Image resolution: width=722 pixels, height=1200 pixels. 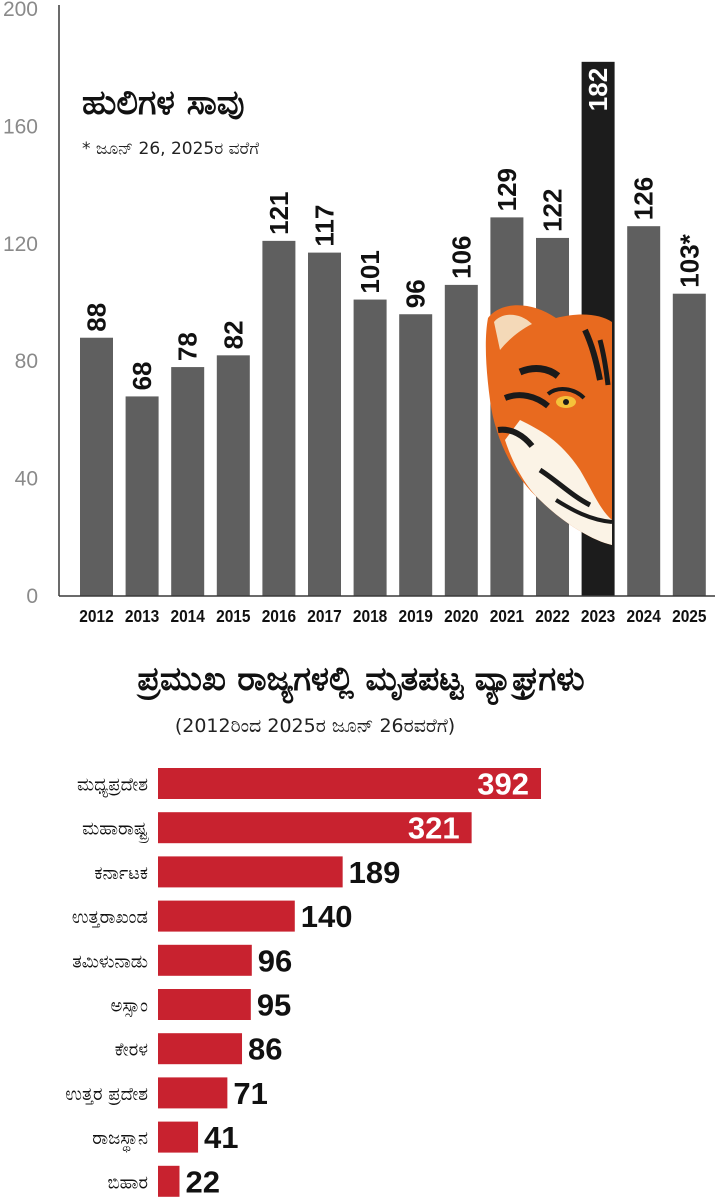 What do you see at coordinates (325, 226) in the screenshot?
I see `bar-value-label: 117` at bounding box center [325, 226].